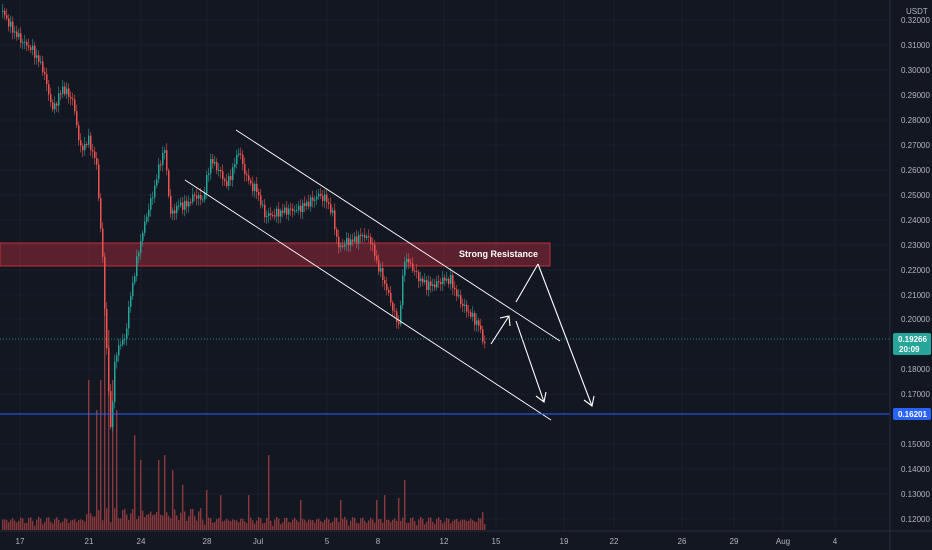 Image resolution: width=932 pixels, height=550 pixels. I want to click on x-tick-label: 8, so click(378, 541).